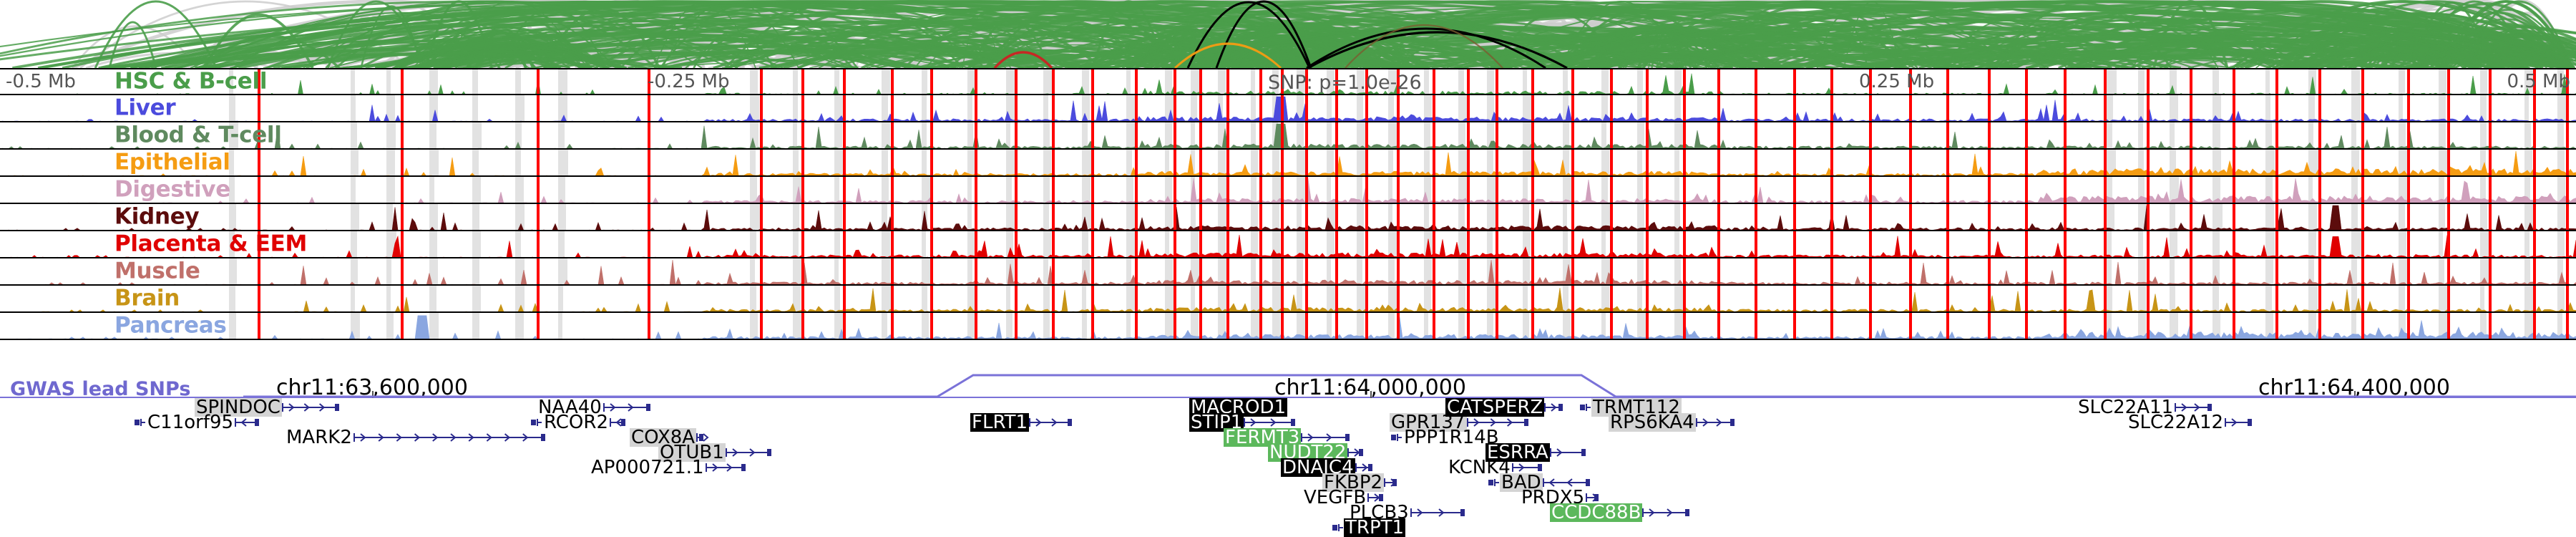 The width and height of the screenshot is (2576, 537). Describe the element at coordinates (1451, 437) in the screenshot. I see `gene-name: PPP1R14B` at that location.